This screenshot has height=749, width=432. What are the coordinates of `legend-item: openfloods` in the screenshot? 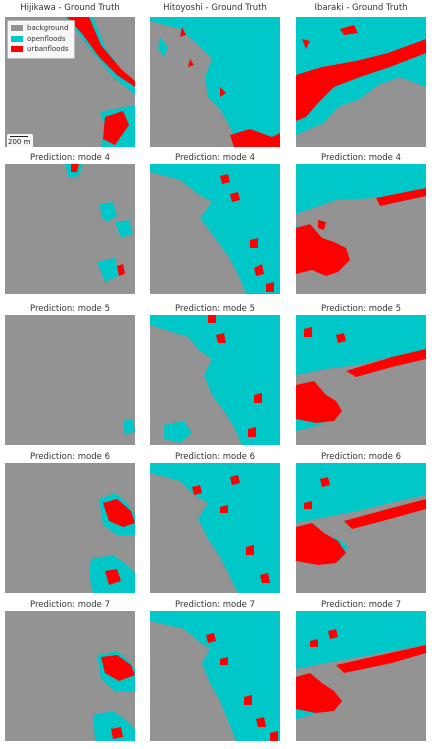 It's located at (41, 39).